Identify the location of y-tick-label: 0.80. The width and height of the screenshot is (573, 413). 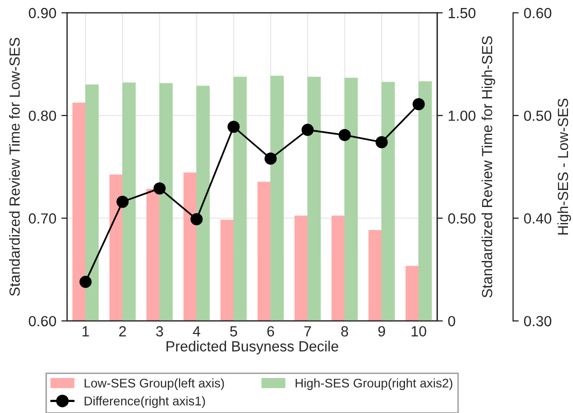
(42, 115).